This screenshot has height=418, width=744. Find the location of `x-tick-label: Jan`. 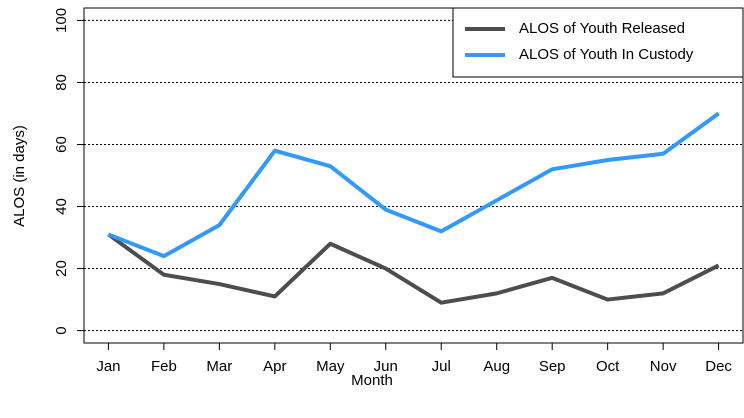

x-tick-label: Jan is located at coordinates (108, 366).